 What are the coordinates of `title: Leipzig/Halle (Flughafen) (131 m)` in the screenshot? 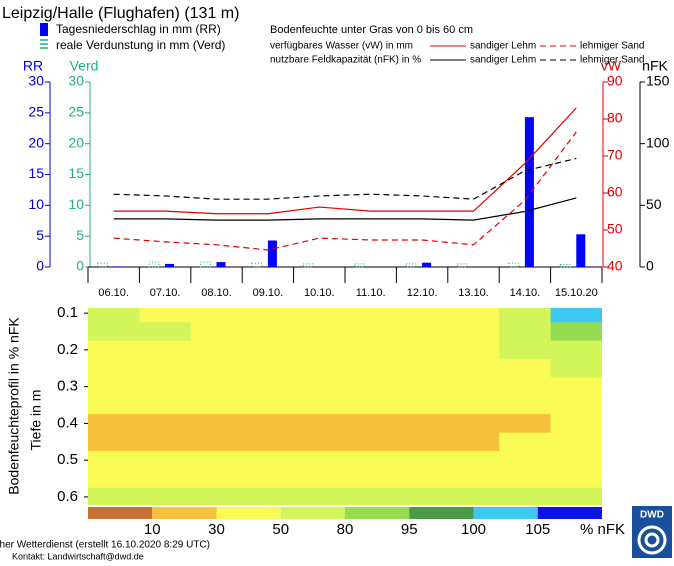 It's located at (120, 13).